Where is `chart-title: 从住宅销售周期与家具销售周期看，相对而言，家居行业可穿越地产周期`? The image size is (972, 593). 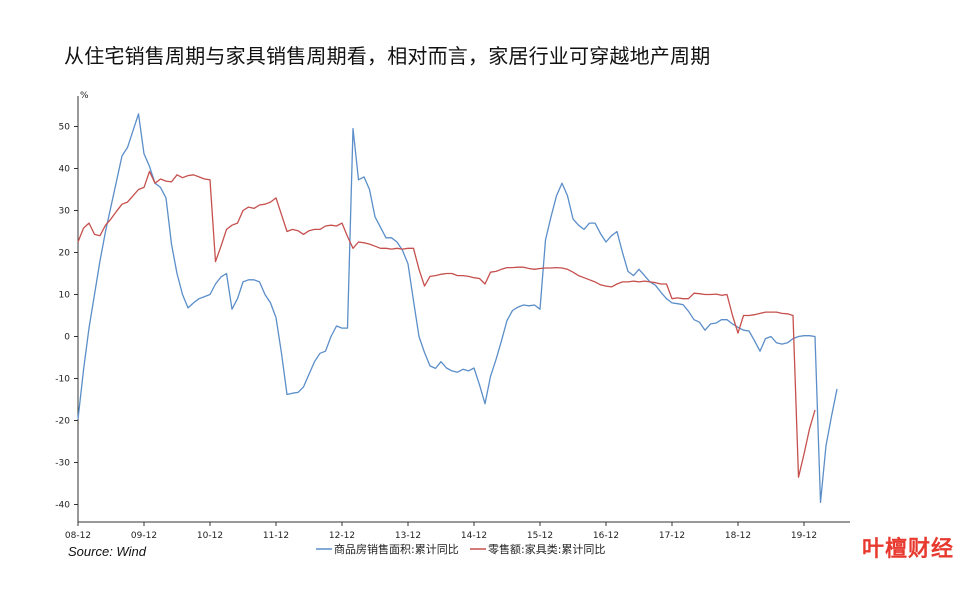 chart-title: 从住宅销售周期与家具销售周期看，相对而言，家居行业可穿越地产周期 is located at coordinates (387, 56).